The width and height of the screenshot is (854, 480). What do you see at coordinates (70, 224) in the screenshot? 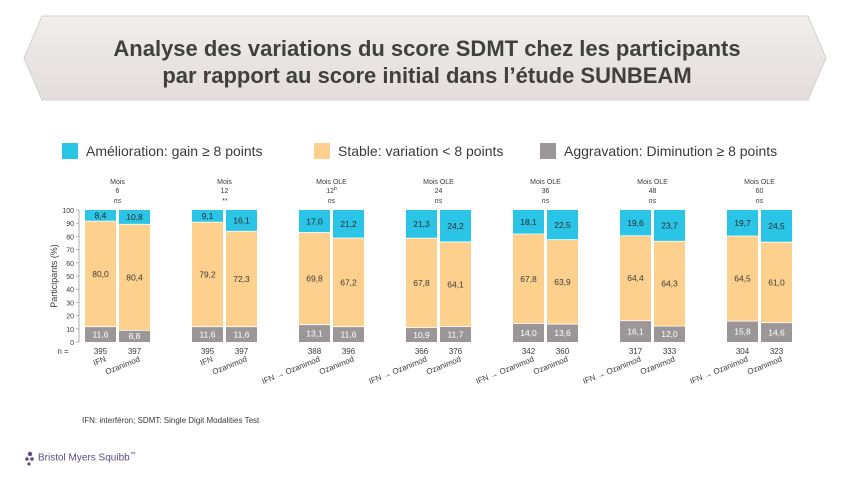
I see `y-tick-label: 90` at bounding box center [70, 224].